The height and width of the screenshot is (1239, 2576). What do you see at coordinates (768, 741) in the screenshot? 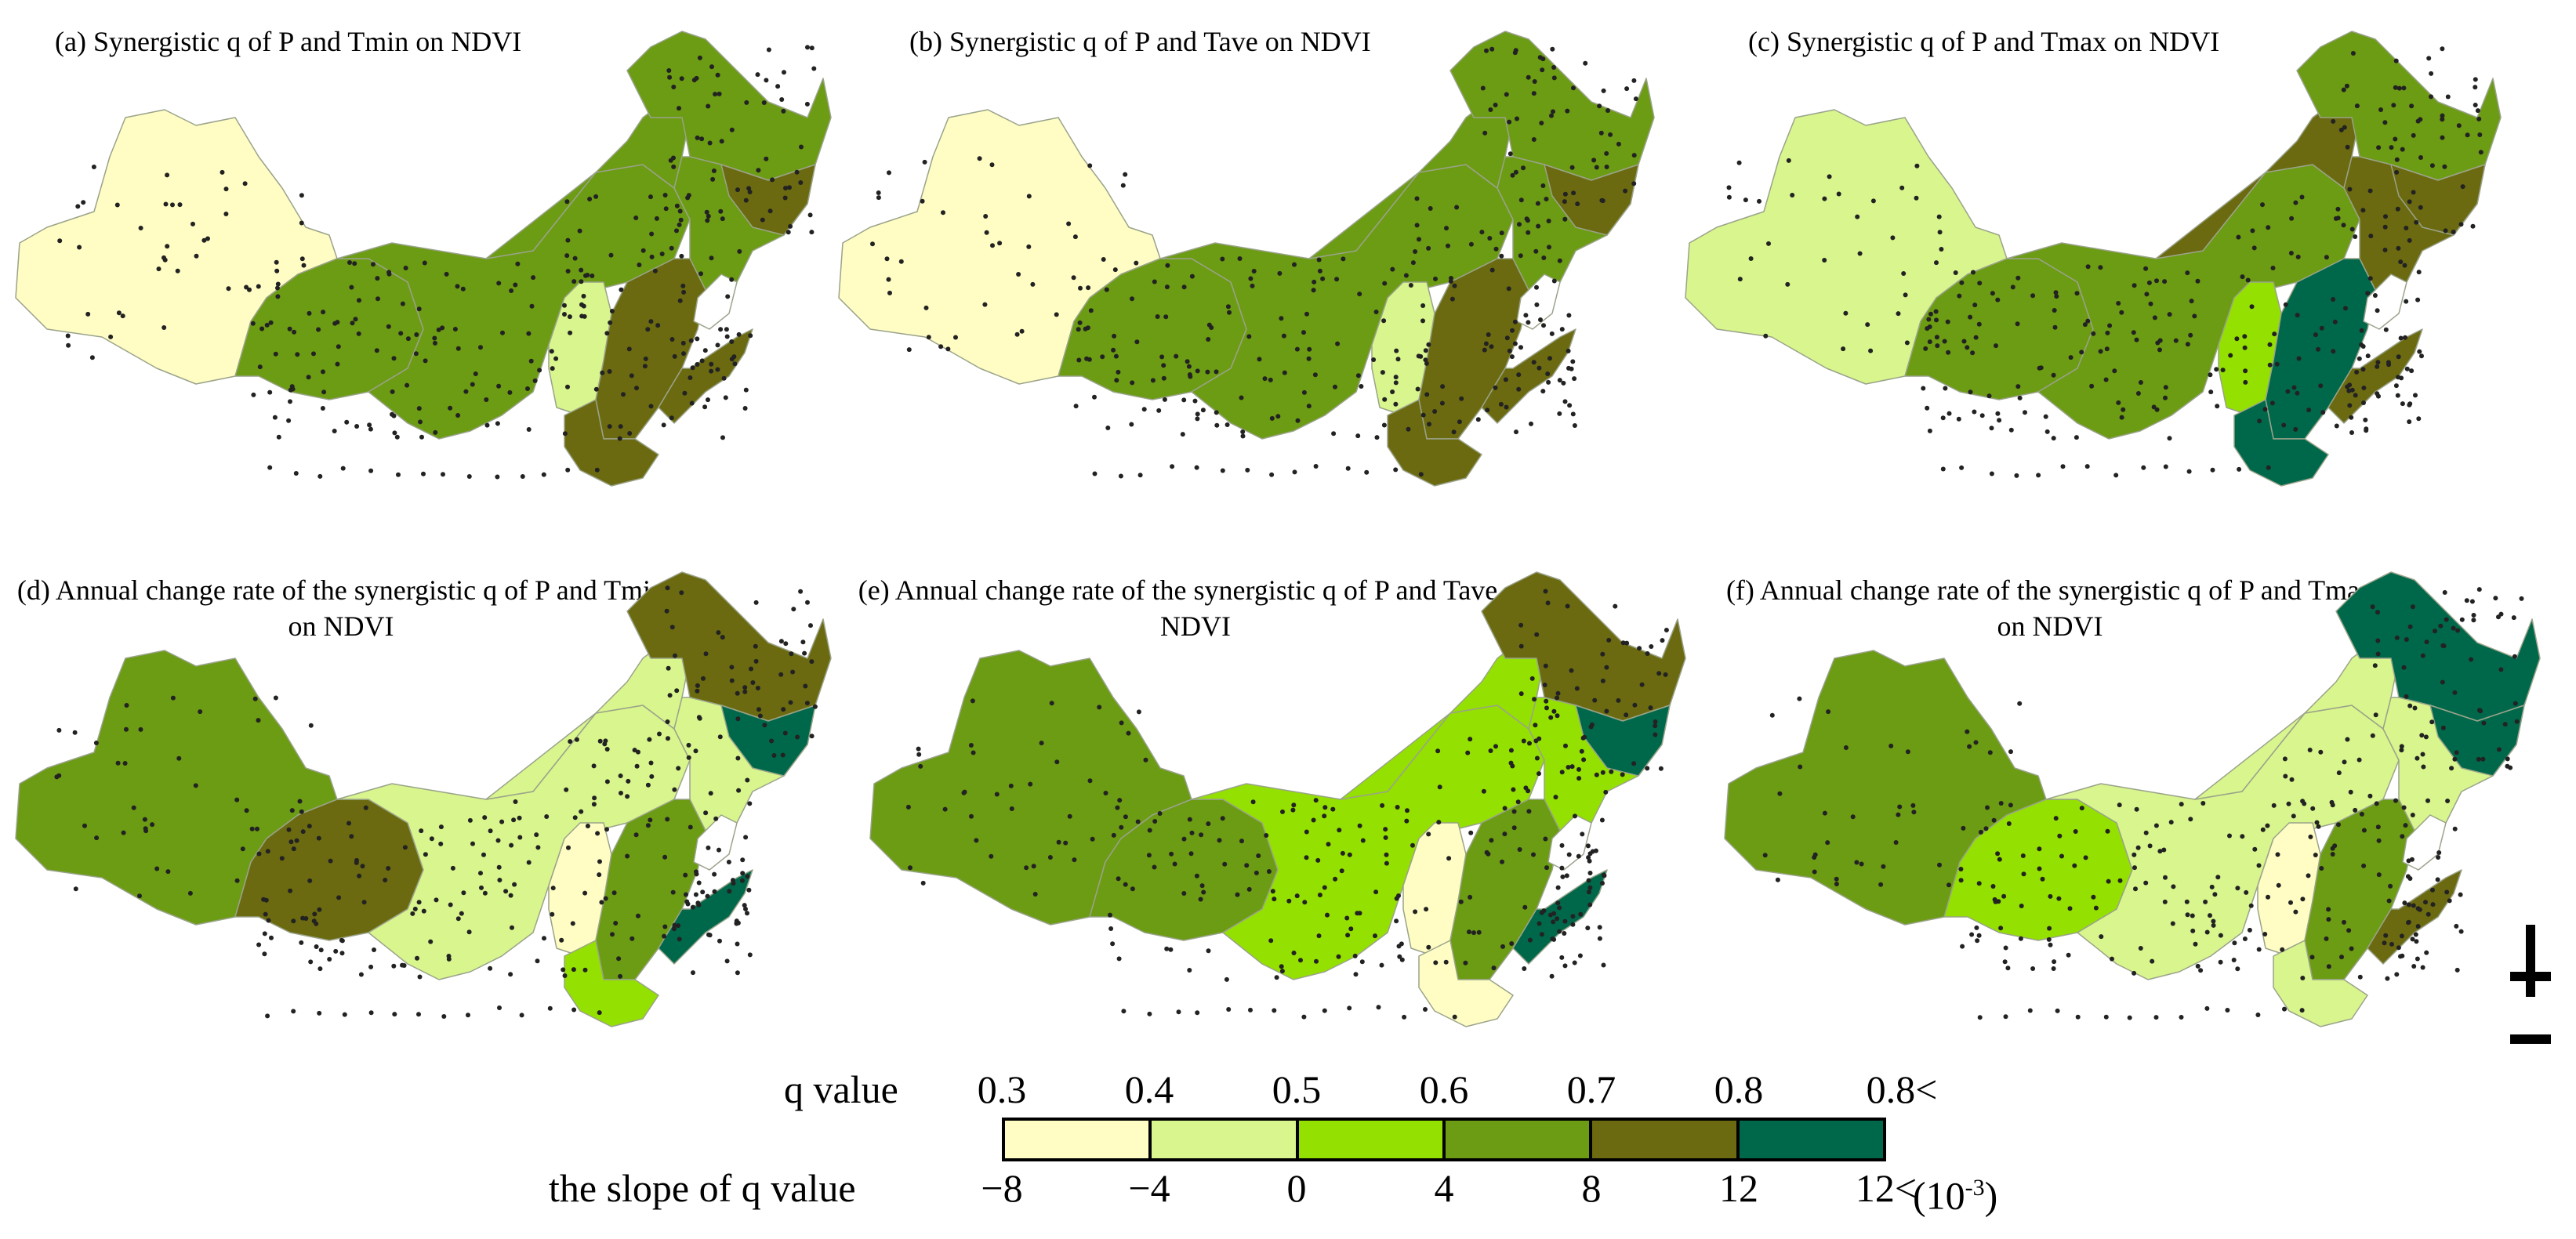
I see `map-region-neLower` at bounding box center [768, 741].